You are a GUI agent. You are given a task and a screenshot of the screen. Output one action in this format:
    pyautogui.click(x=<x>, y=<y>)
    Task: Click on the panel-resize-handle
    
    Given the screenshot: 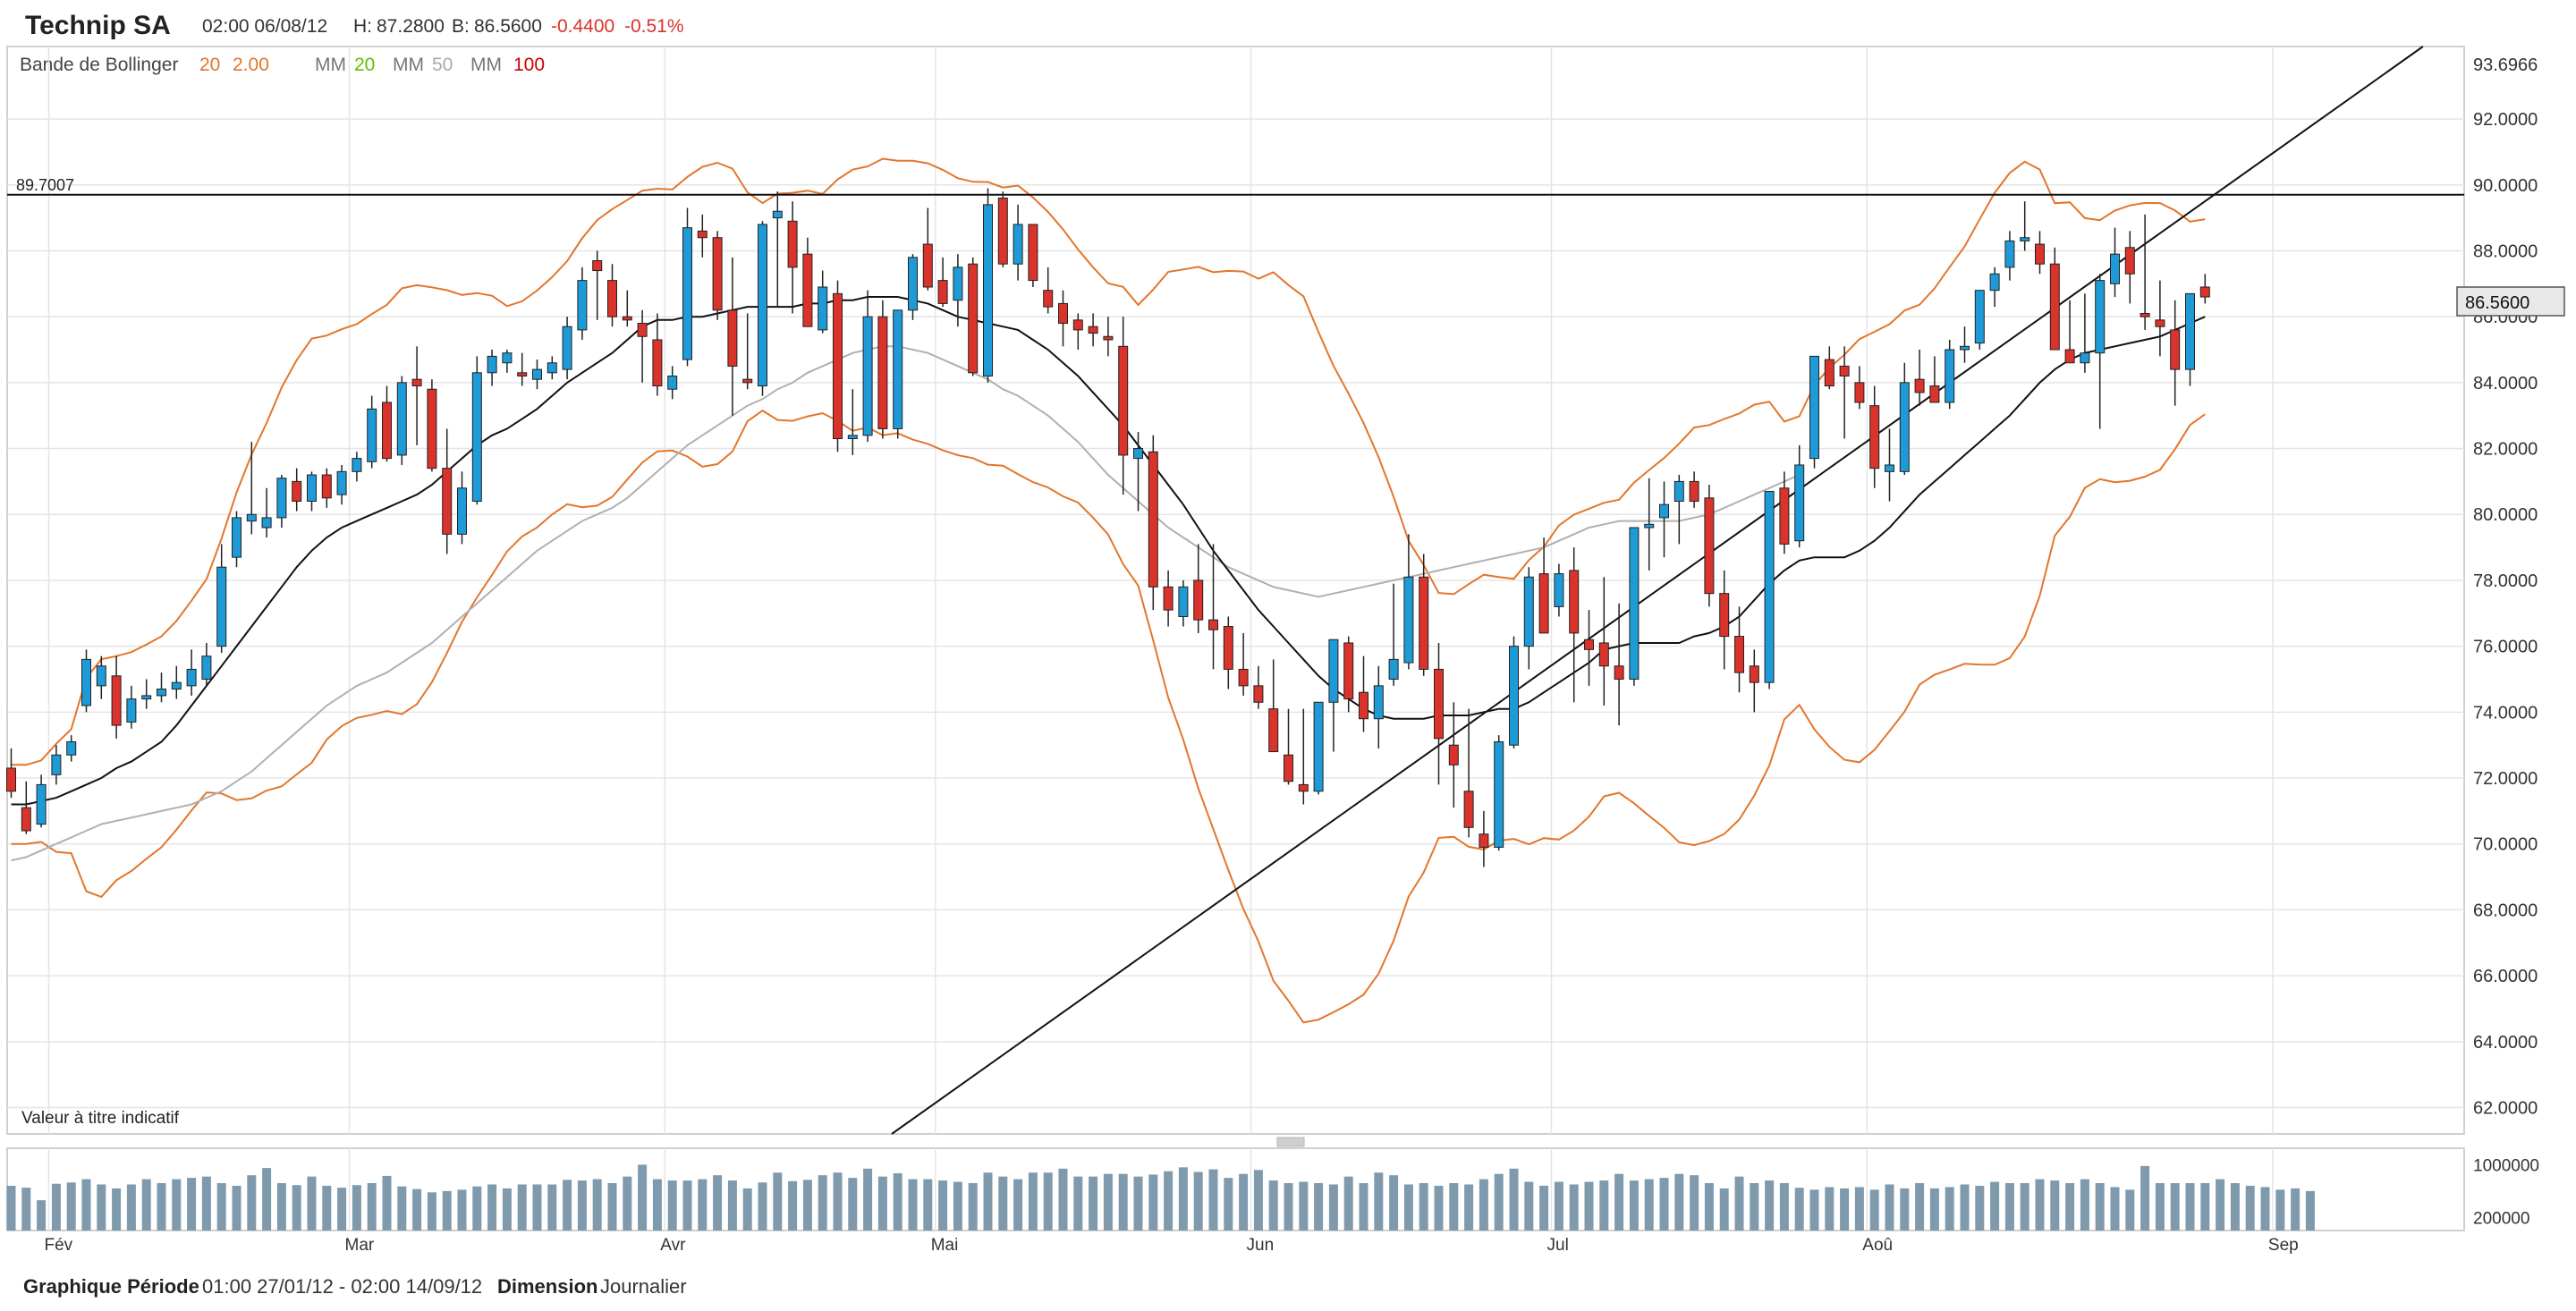 What is the action you would take?
    pyautogui.click(x=1290, y=1142)
    